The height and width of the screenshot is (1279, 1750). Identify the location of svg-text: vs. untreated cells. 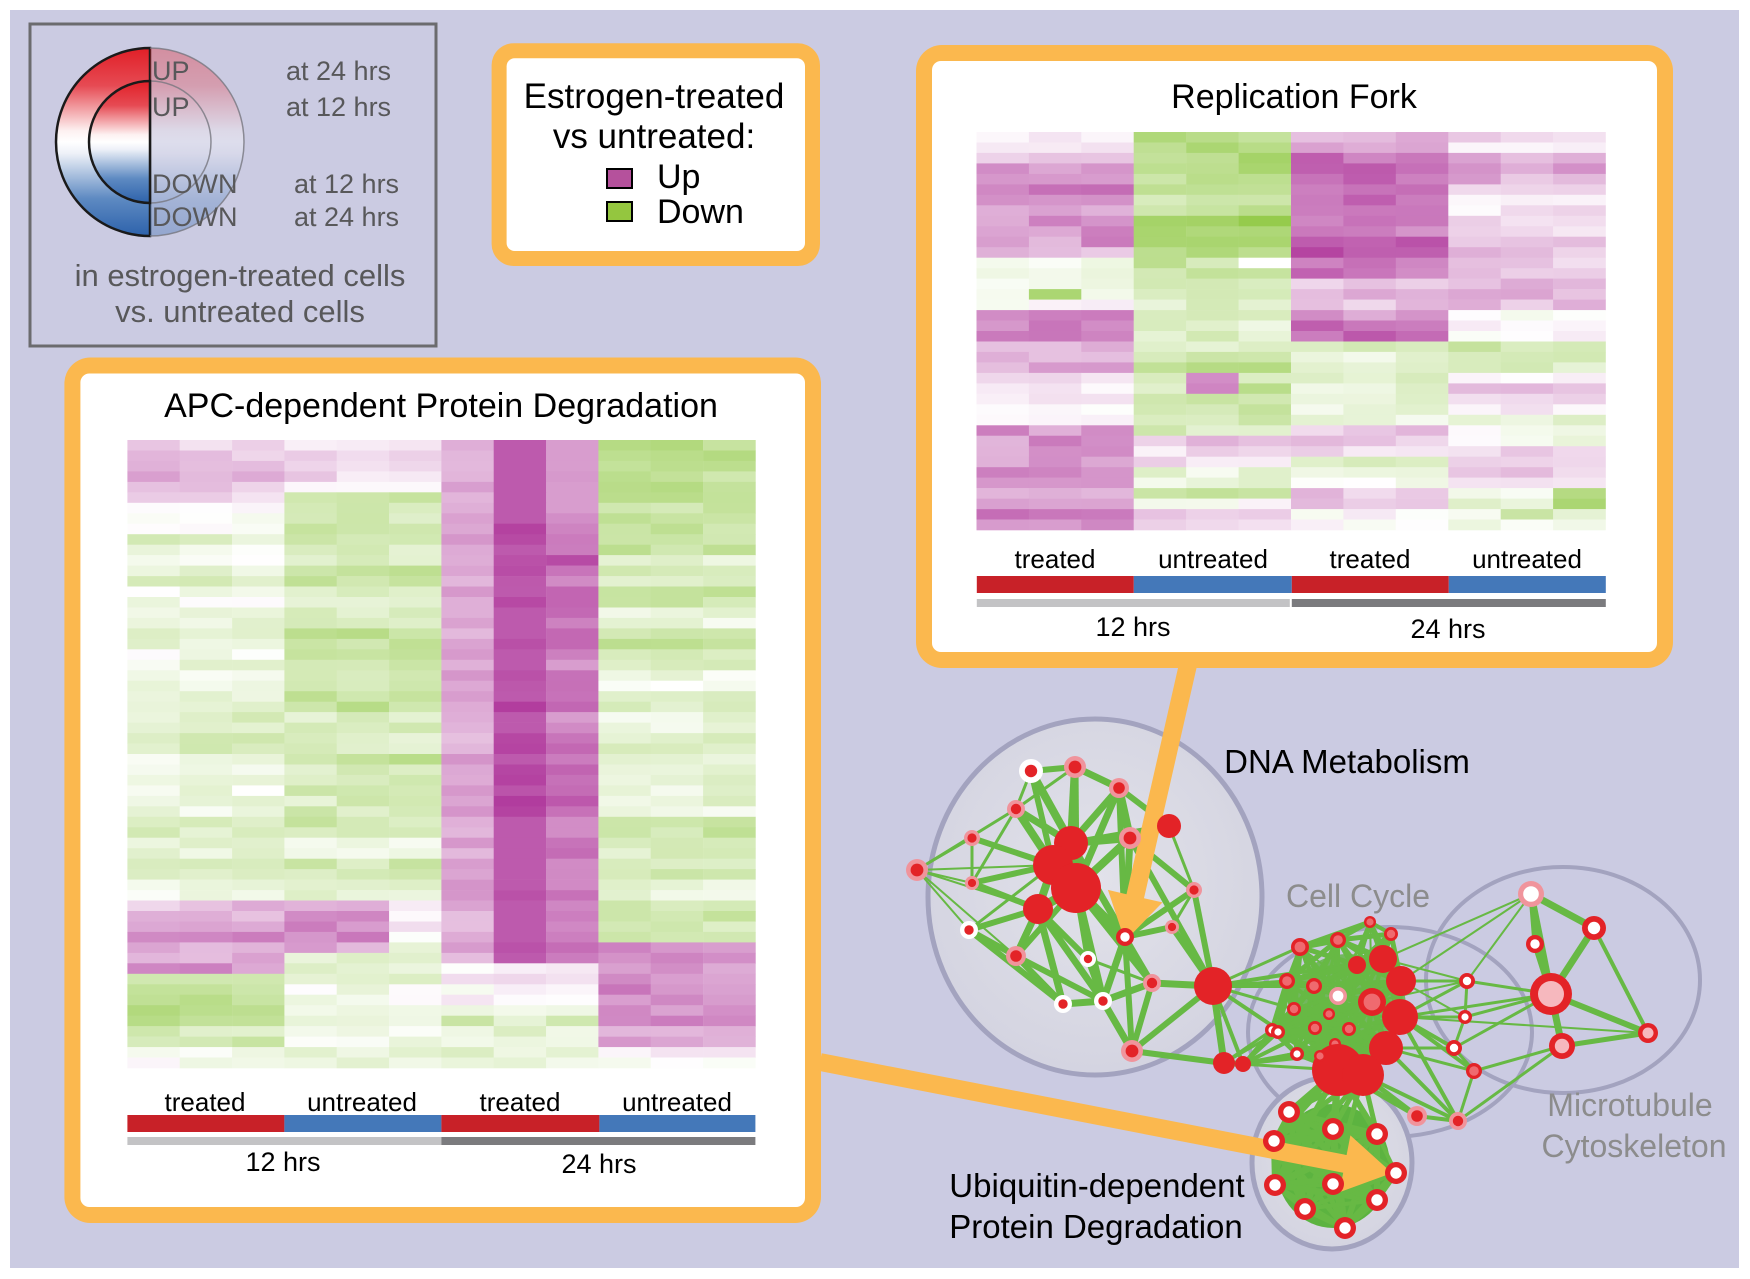
(240, 311).